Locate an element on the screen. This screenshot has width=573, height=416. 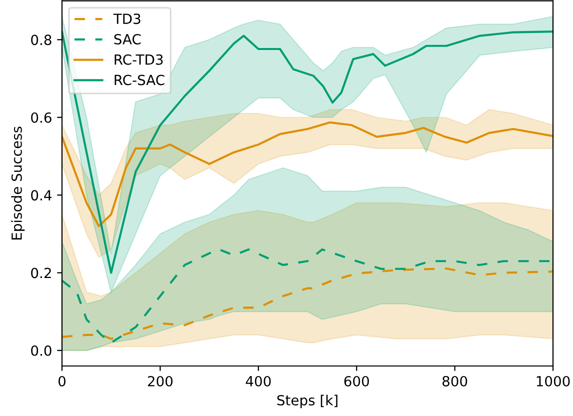
y-tick-label: 0.0 is located at coordinates (41, 350).